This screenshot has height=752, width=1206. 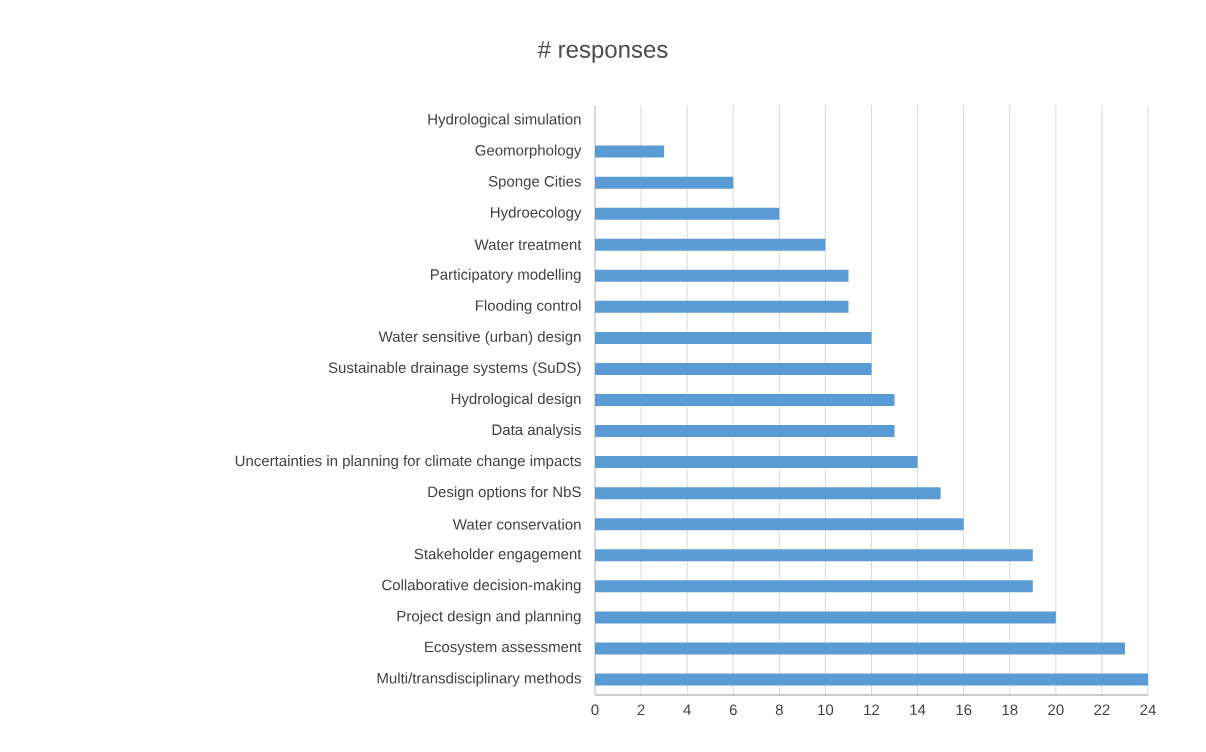 I want to click on y-tick-label: Sponge Cities, so click(x=534, y=182).